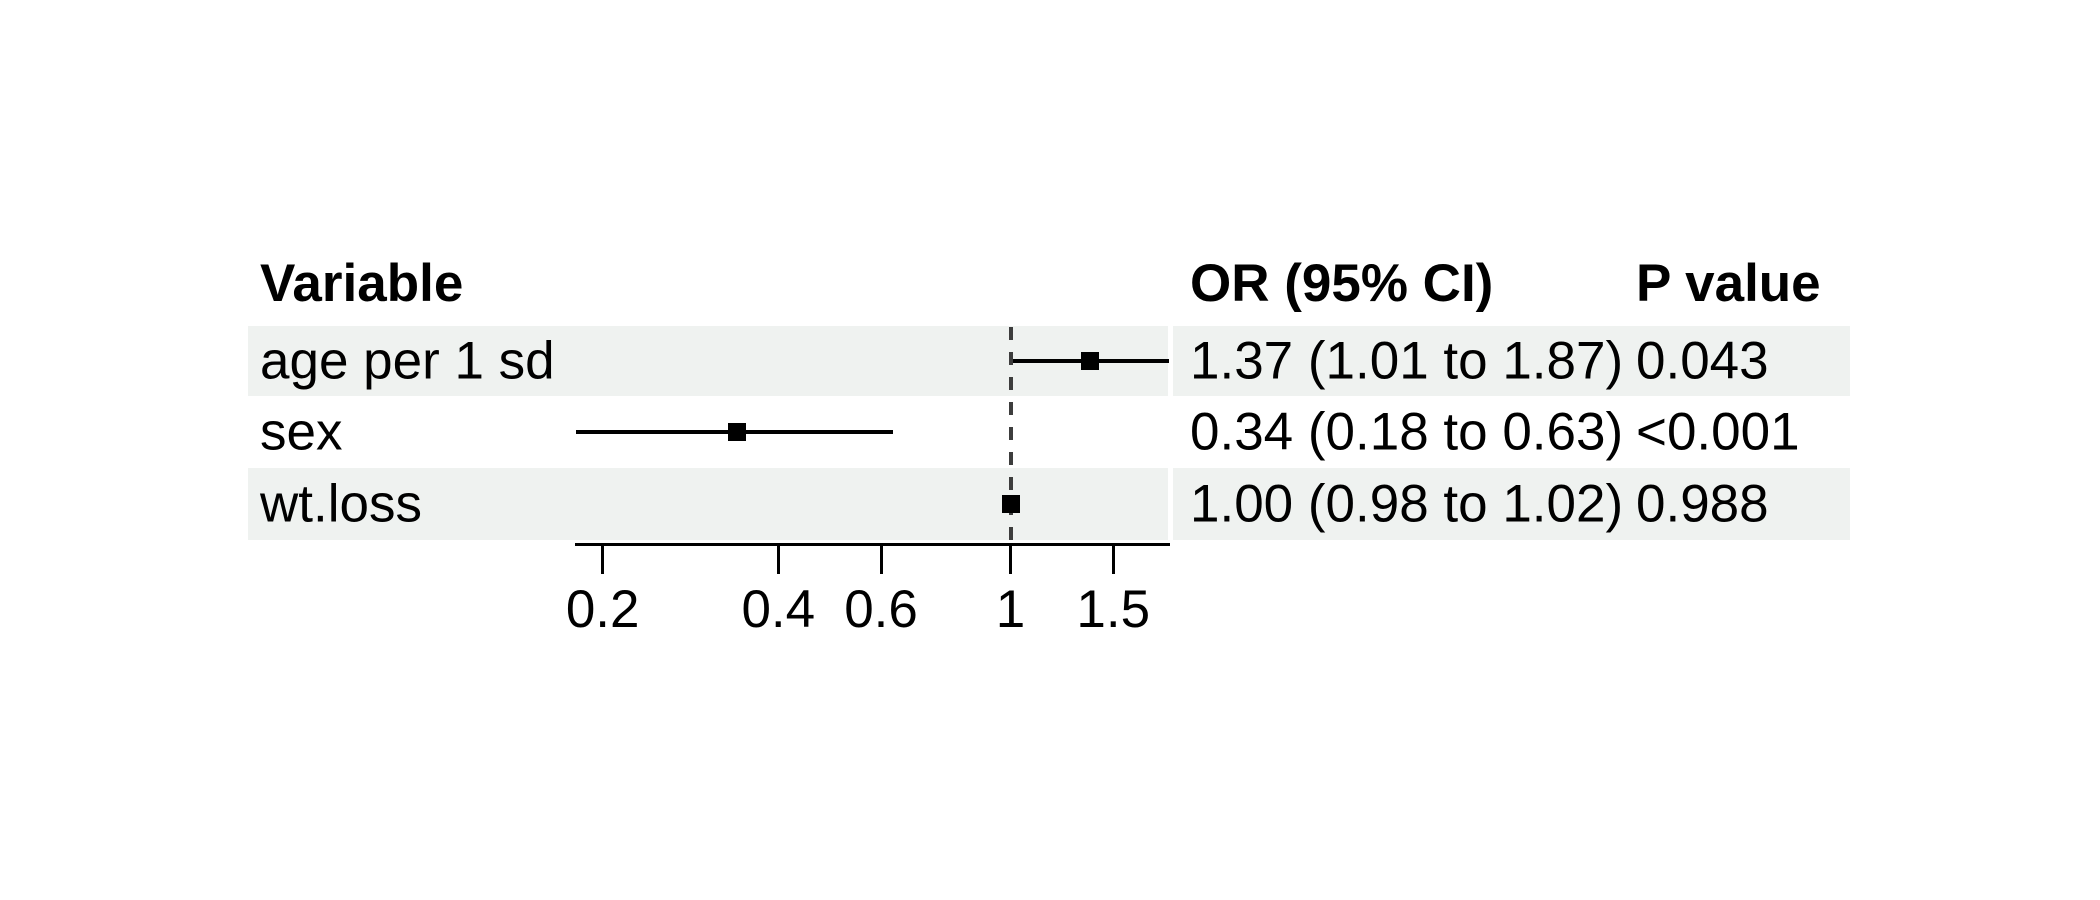 This screenshot has width=2100, height=900. I want to click on x-tick-label: 0.6, so click(881, 609).